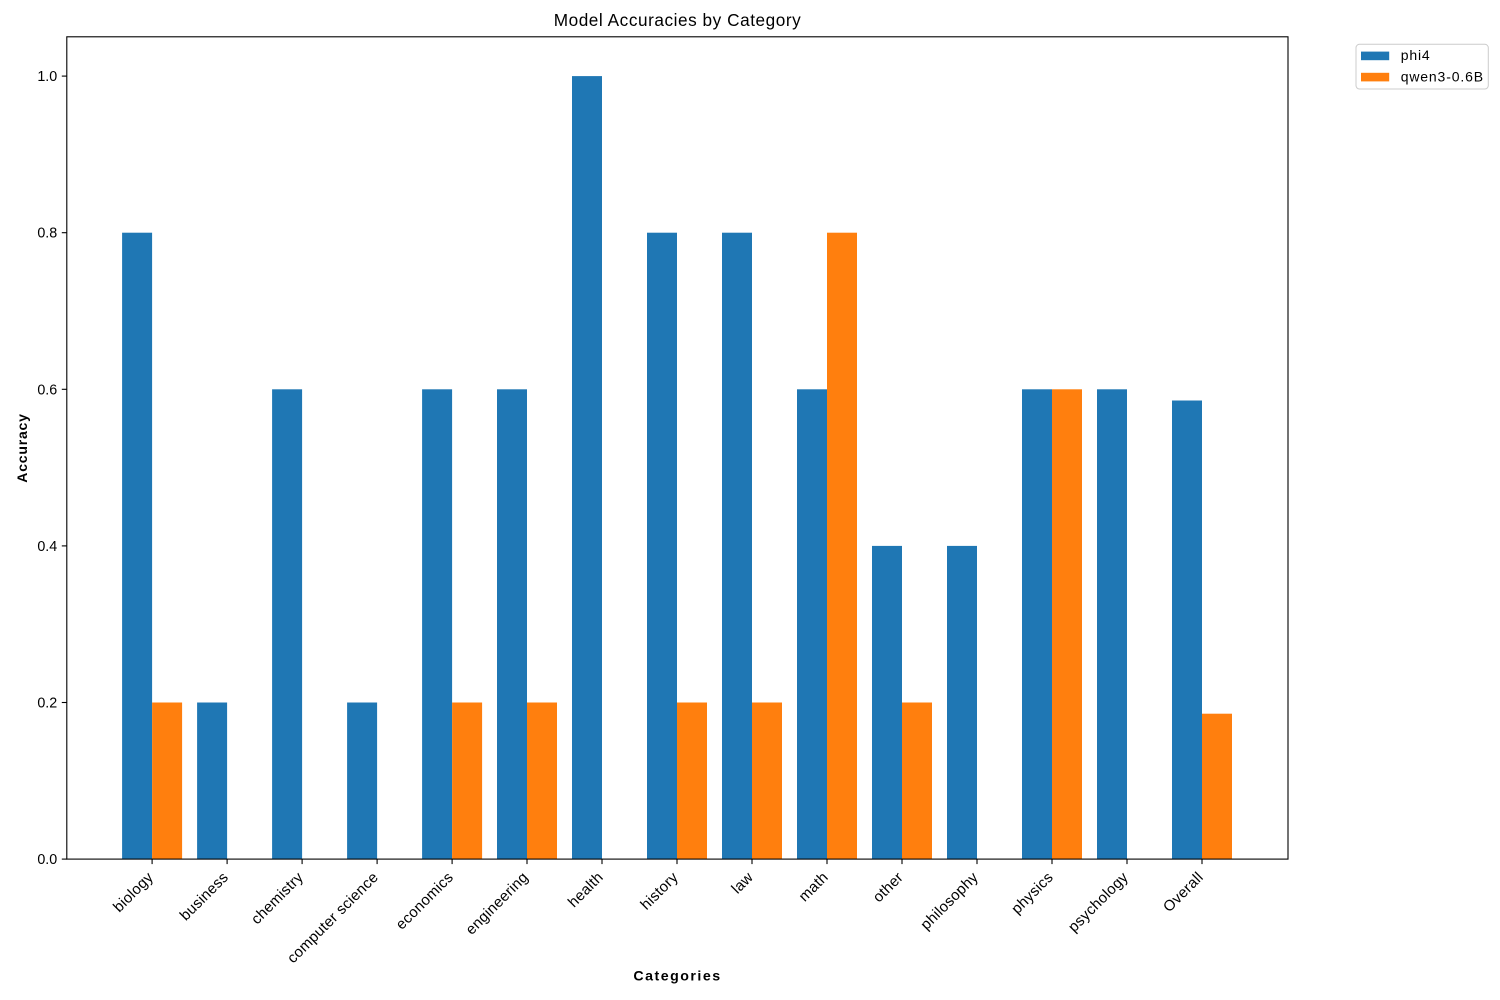  What do you see at coordinates (47, 234) in the screenshot?
I see `svg-text: 0.8` at bounding box center [47, 234].